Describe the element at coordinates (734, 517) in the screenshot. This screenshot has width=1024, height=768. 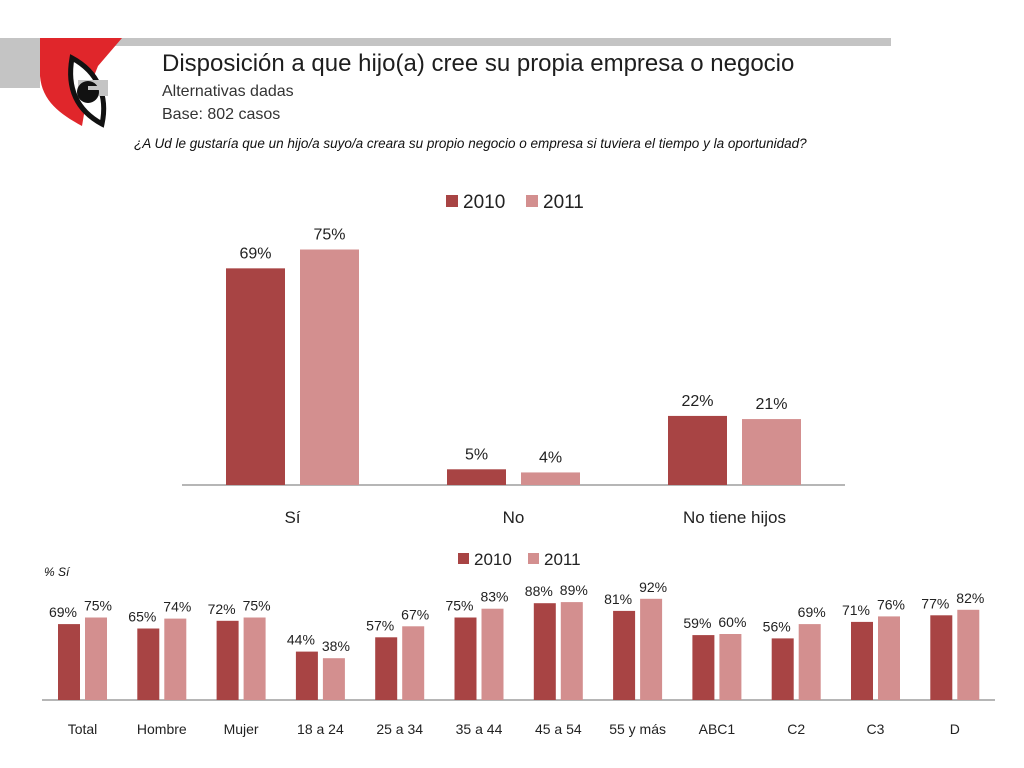
I see `top-chart-category-label: No tiene hijos` at that location.